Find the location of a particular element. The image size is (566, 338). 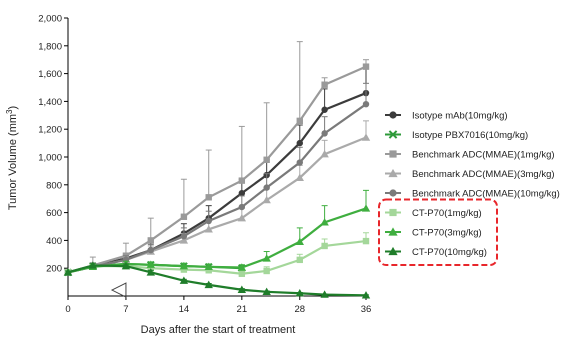

y-tick-label: 1,600 is located at coordinates (50, 74).